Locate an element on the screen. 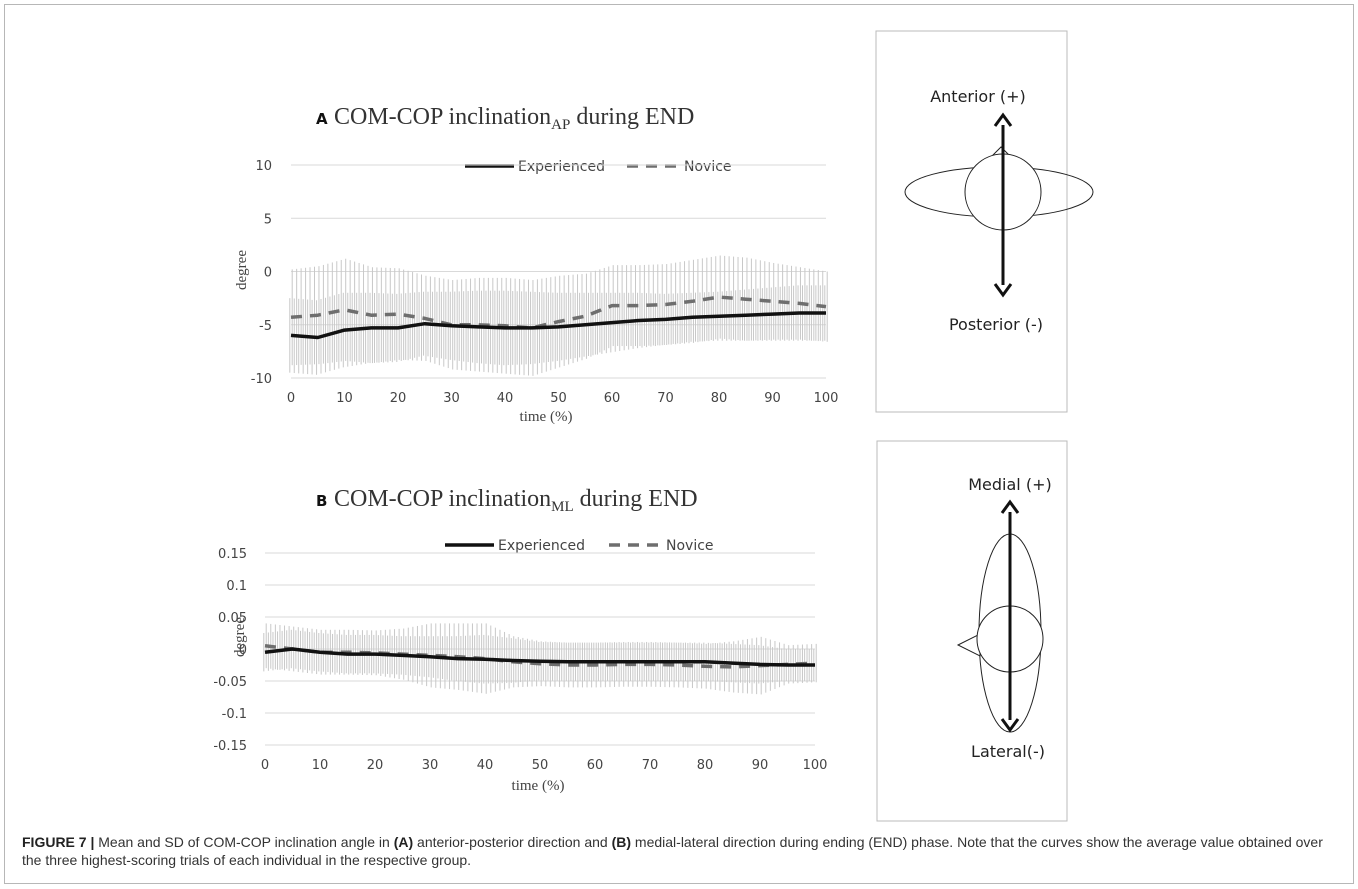 Image resolution: width=1358 pixels, height=889 pixels. panel-b-ylabel: degree is located at coordinates (240, 637).